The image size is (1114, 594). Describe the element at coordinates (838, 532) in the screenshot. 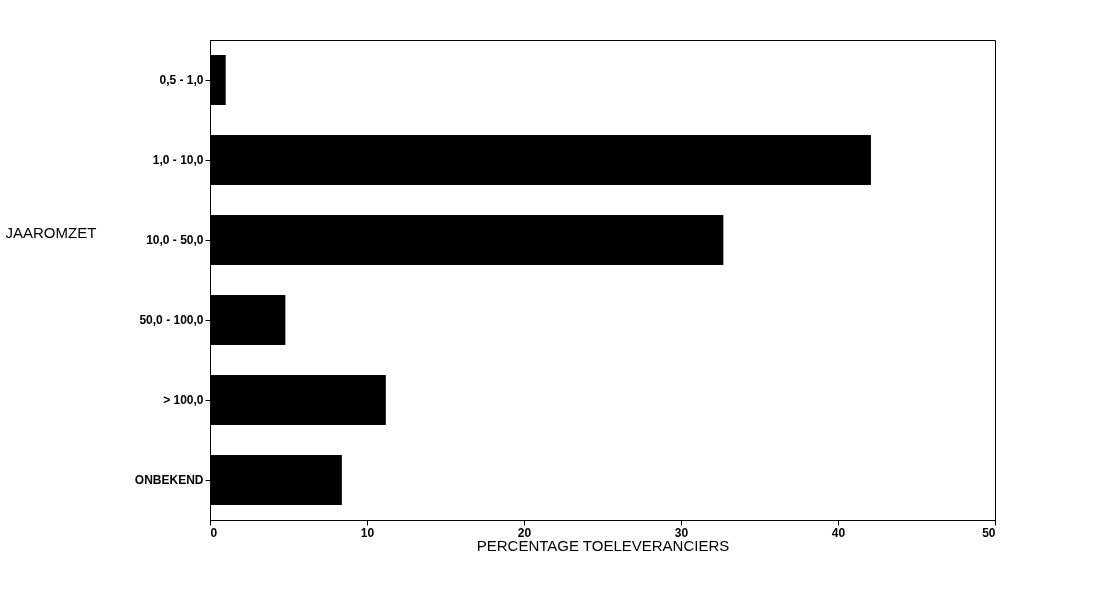

I see `x-tick-label: 40` at that location.